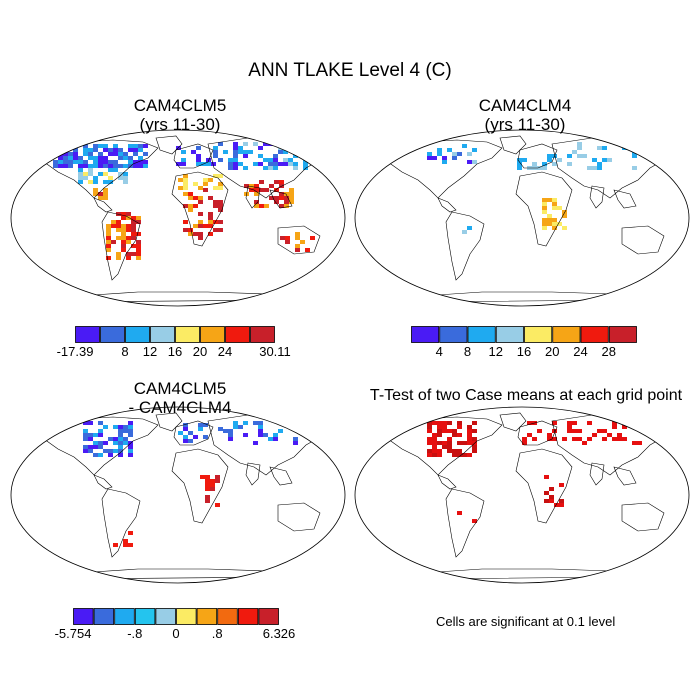 The image size is (700, 700). I want to click on antarctica-coastline, so click(177, 574).